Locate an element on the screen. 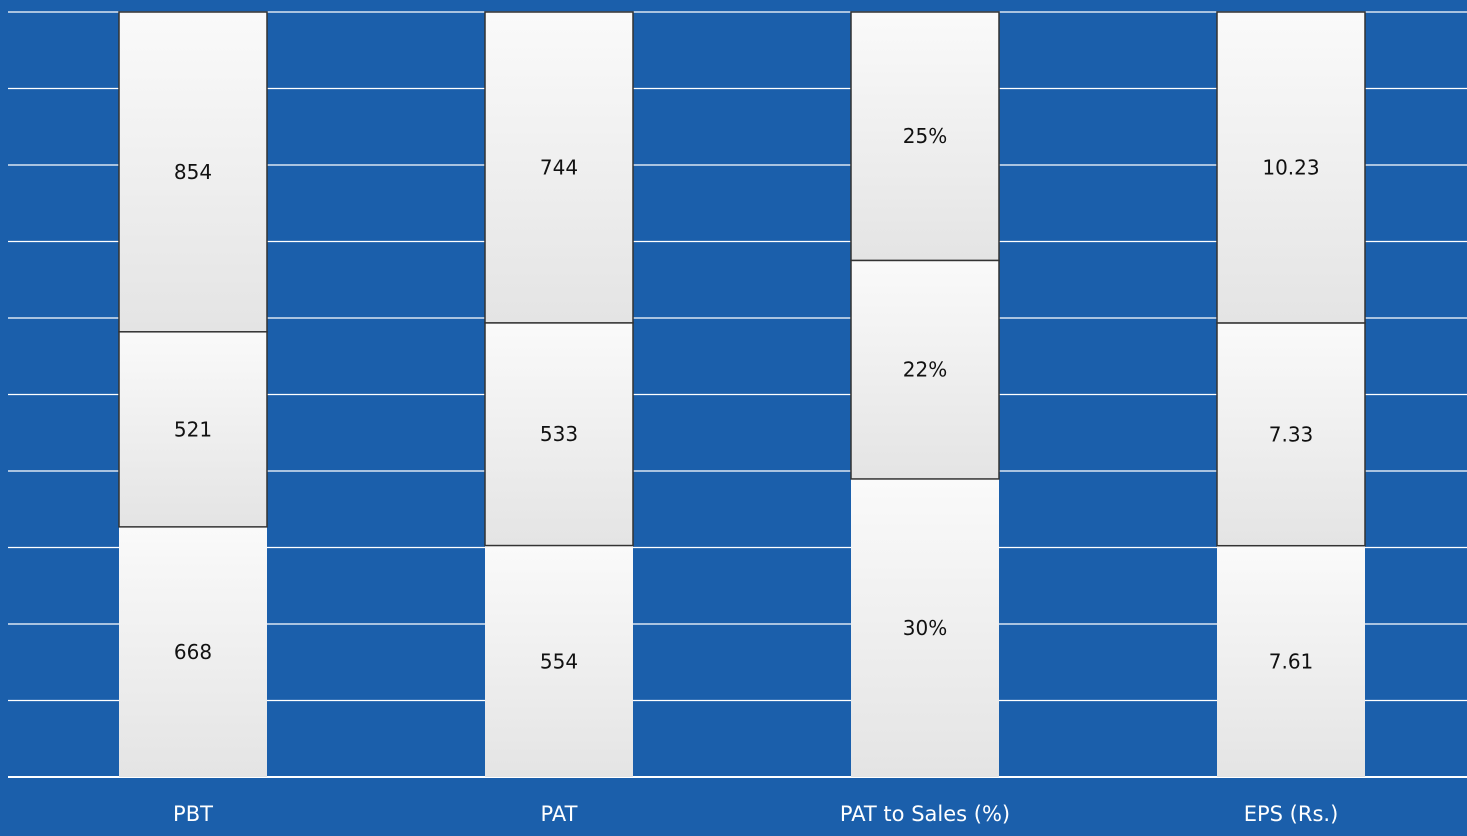 The width and height of the screenshot is (1467, 836). data-label: 7.33 is located at coordinates (1291, 434).